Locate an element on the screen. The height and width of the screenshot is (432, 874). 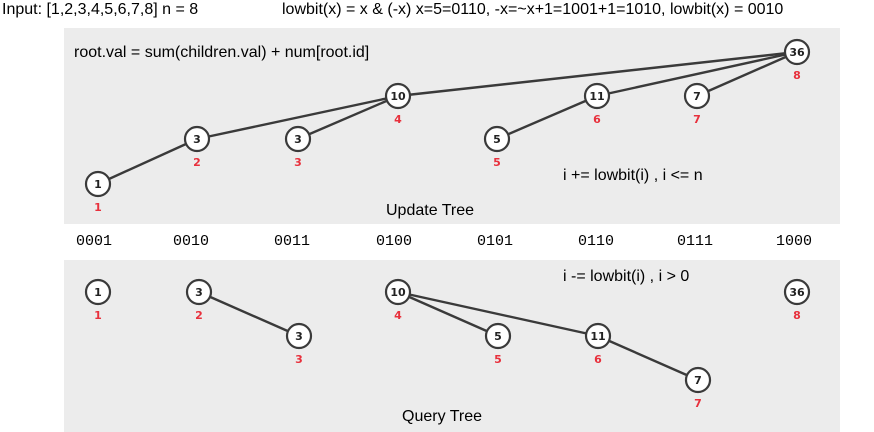
query-node-5-index: 5 is located at coordinates (498, 359).